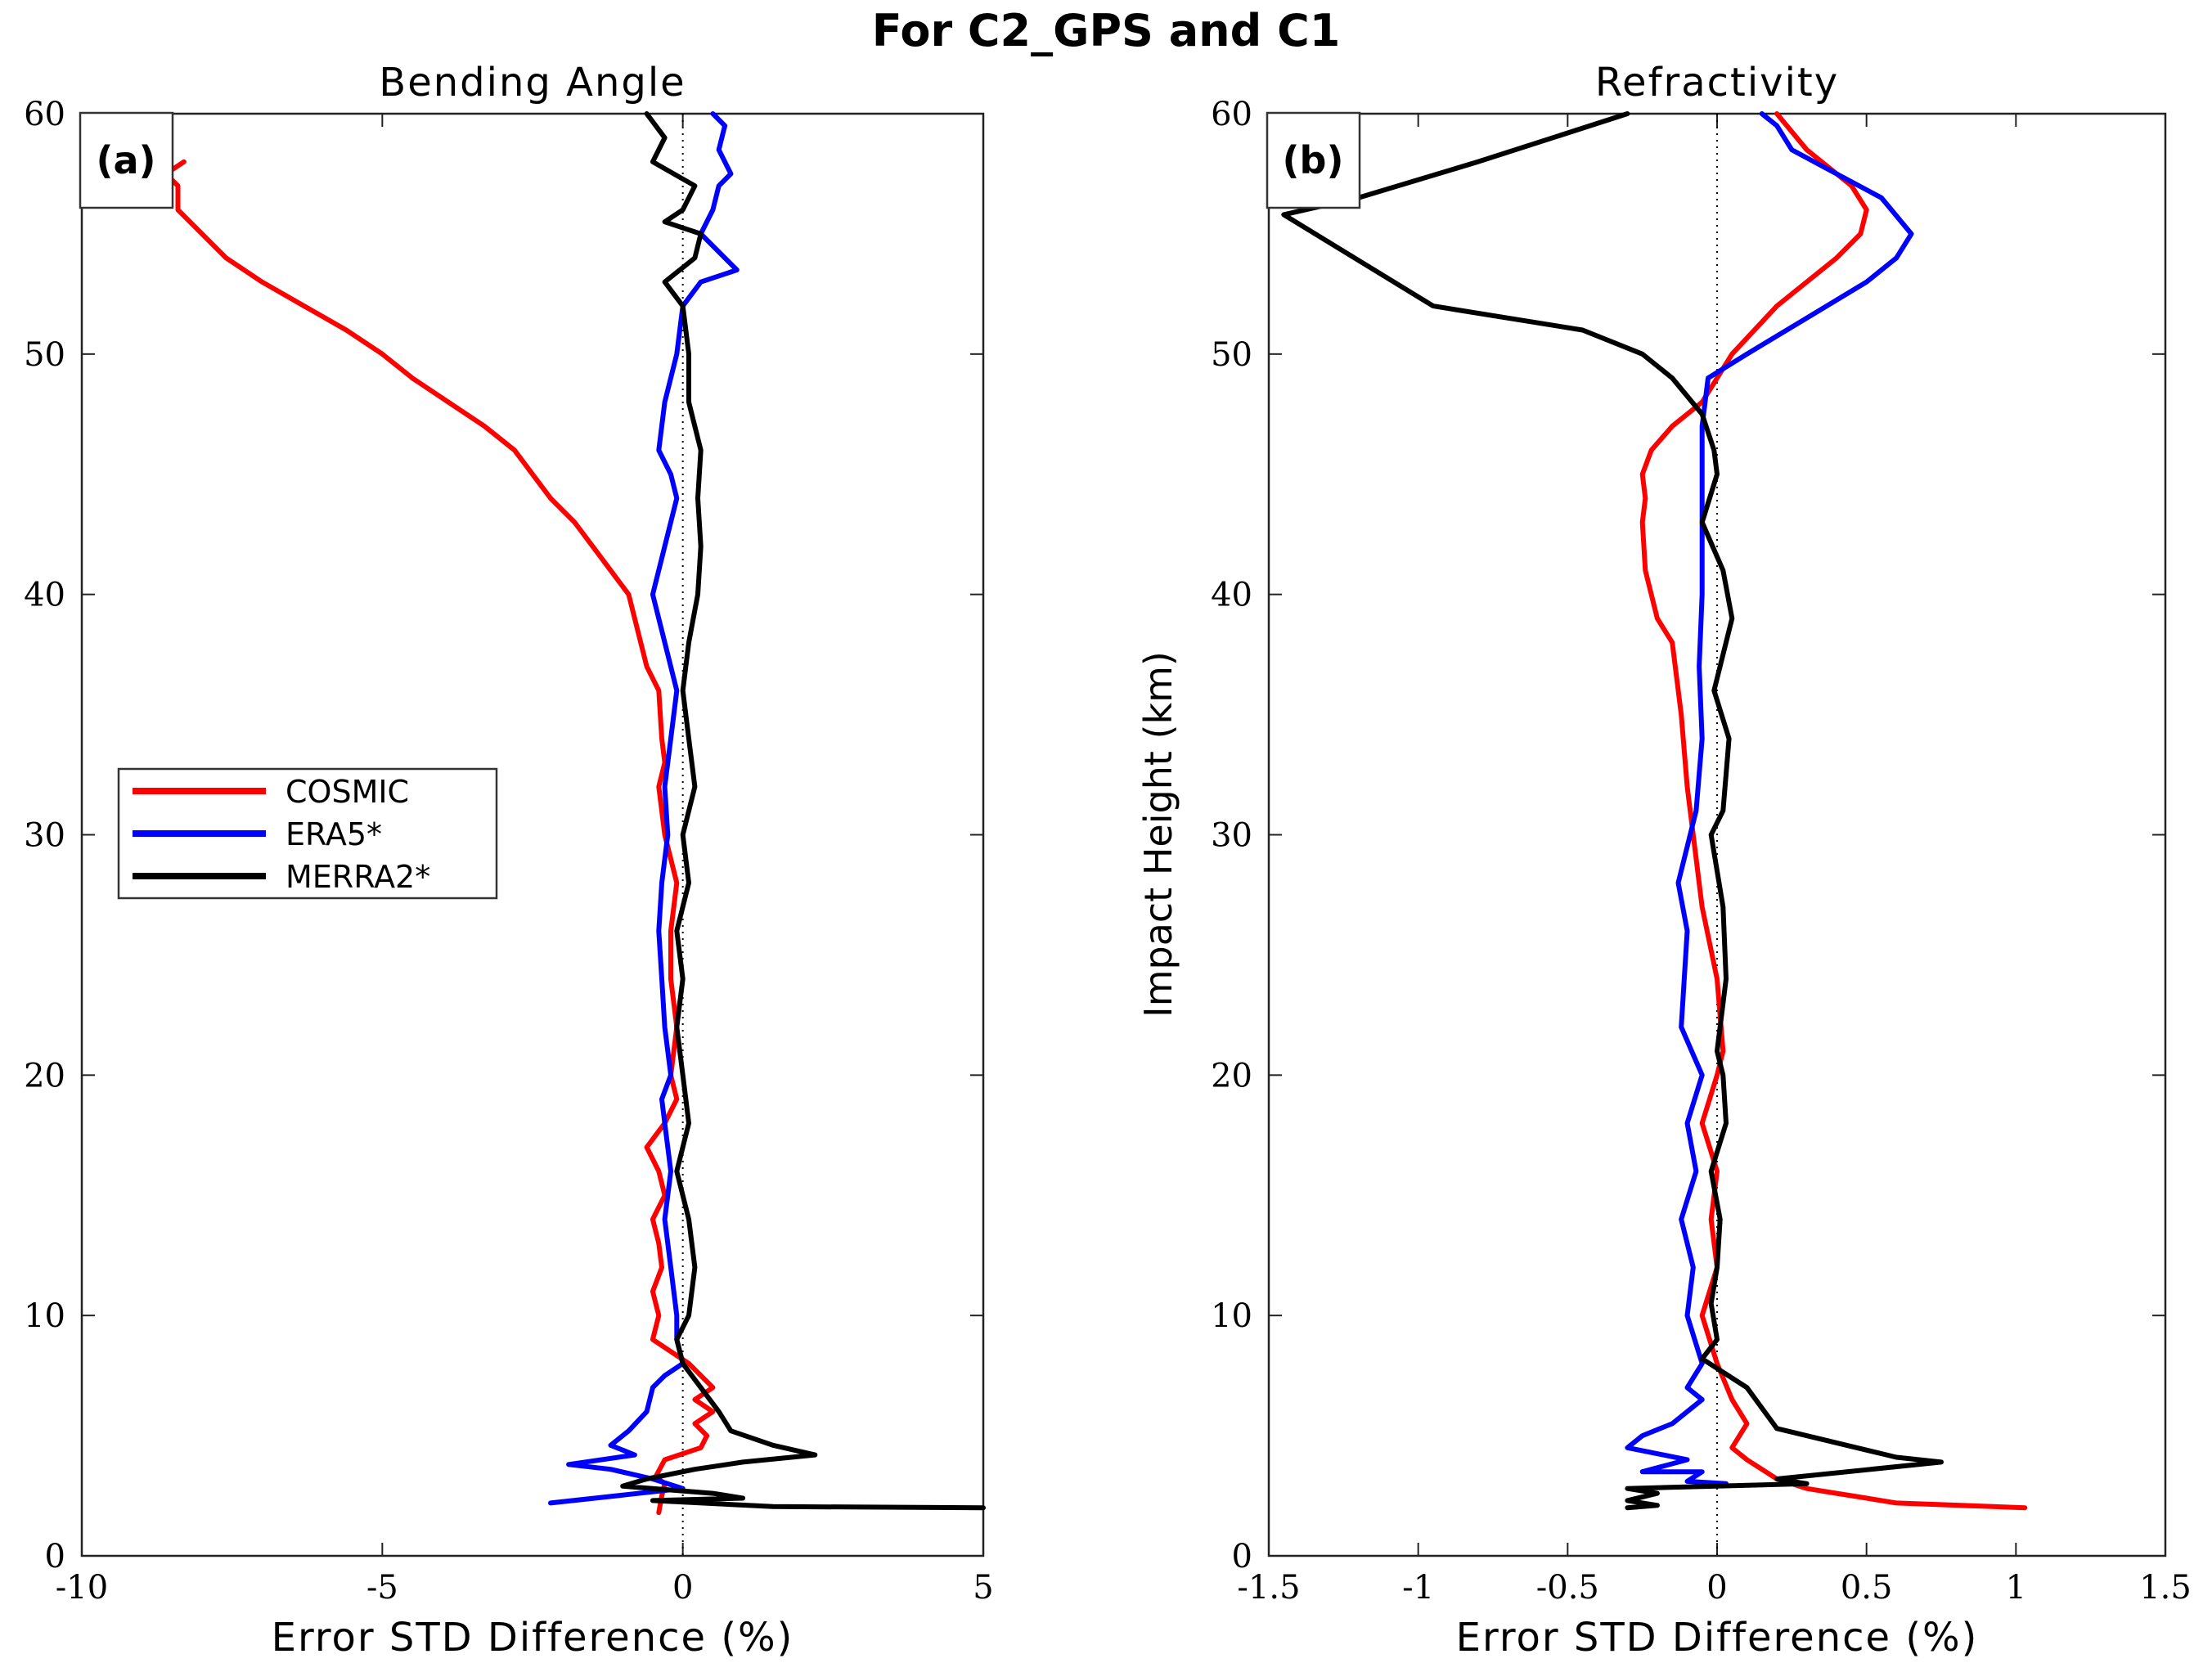 The image size is (2212, 1672). Describe the element at coordinates (1769, 798) in the screenshot. I see `panel-b-series-era5` at that location.